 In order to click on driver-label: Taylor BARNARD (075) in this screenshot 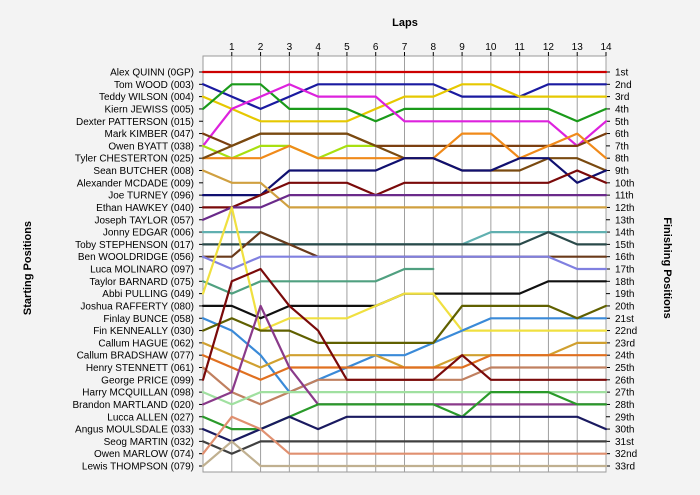, I will do `click(142, 282)`.